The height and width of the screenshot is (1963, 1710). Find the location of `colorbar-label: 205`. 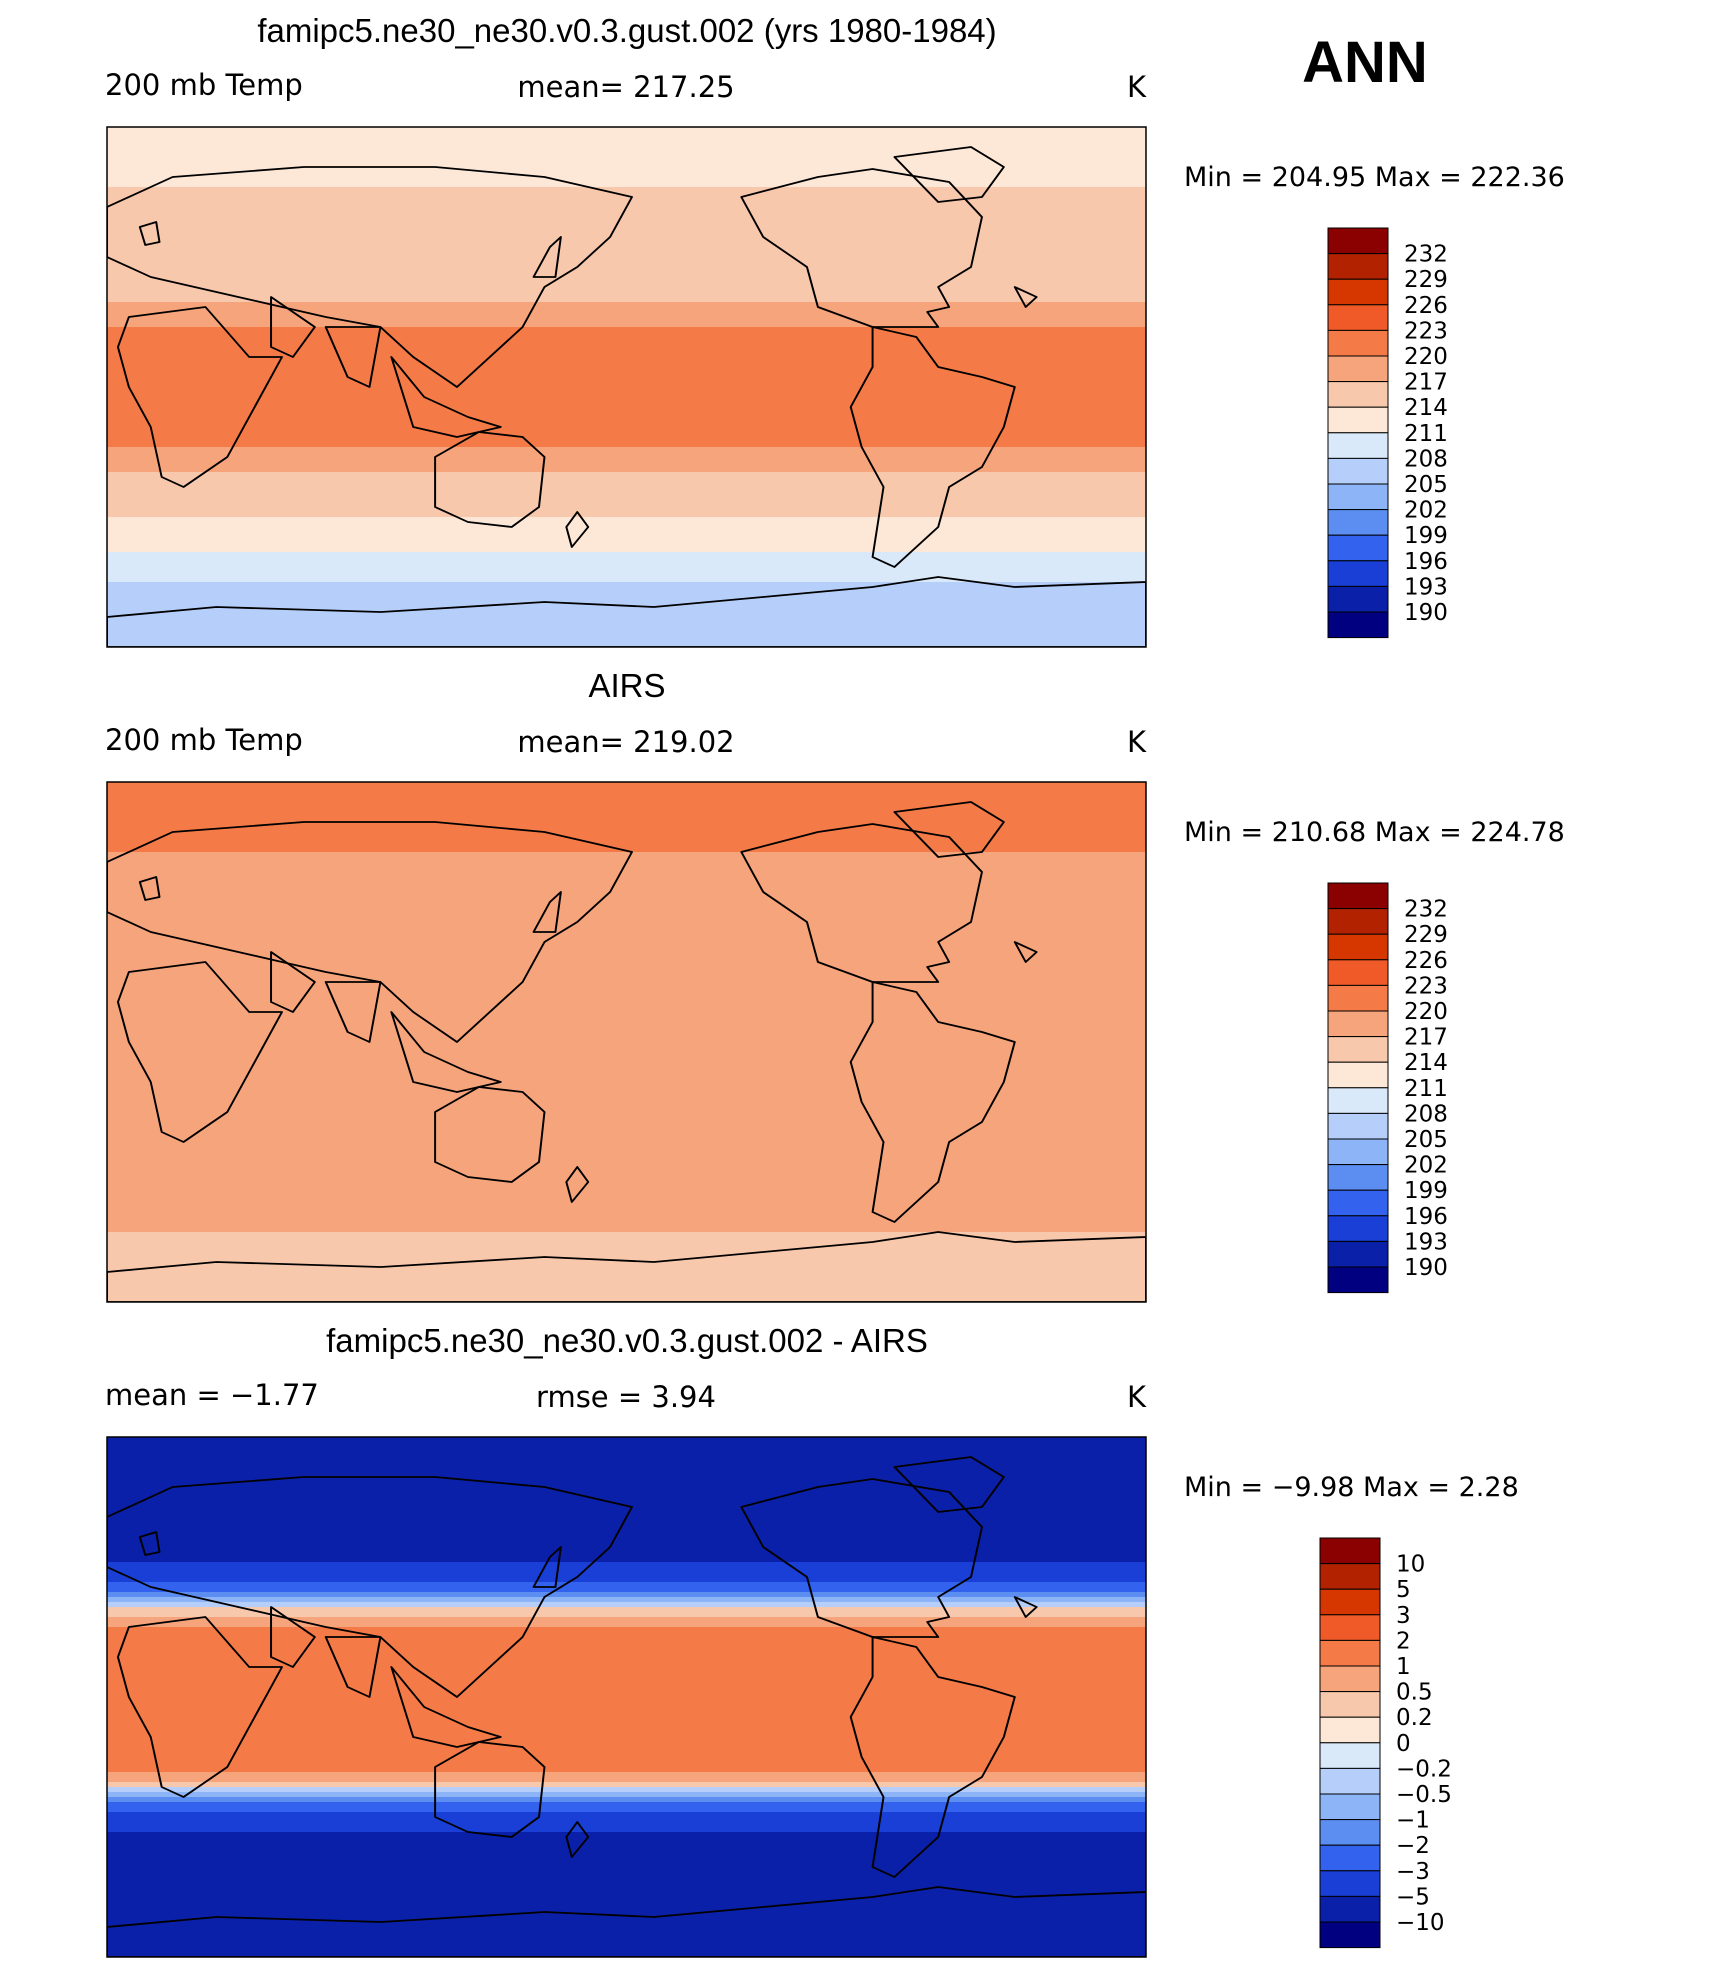

colorbar-label: 205 is located at coordinates (1426, 1140).